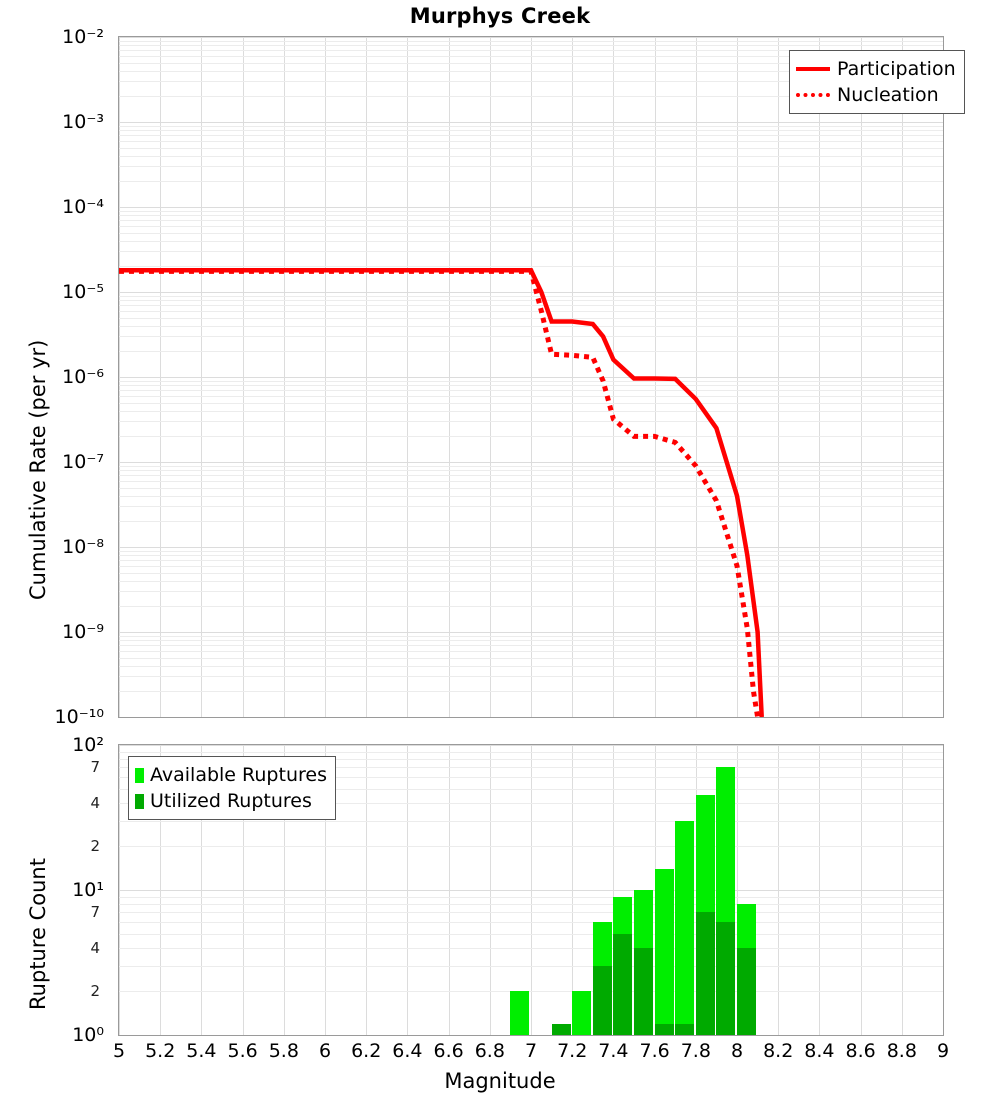 The height and width of the screenshot is (1100, 1000). I want to click on legend-label-nucleation: Nucleation, so click(888, 95).